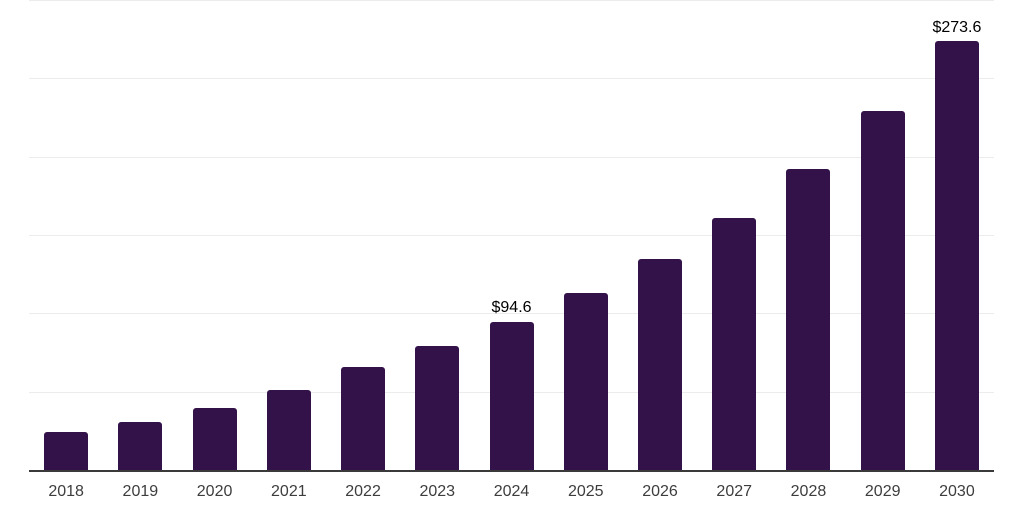  I want to click on x-tick-2019: 2019, so click(140, 491).